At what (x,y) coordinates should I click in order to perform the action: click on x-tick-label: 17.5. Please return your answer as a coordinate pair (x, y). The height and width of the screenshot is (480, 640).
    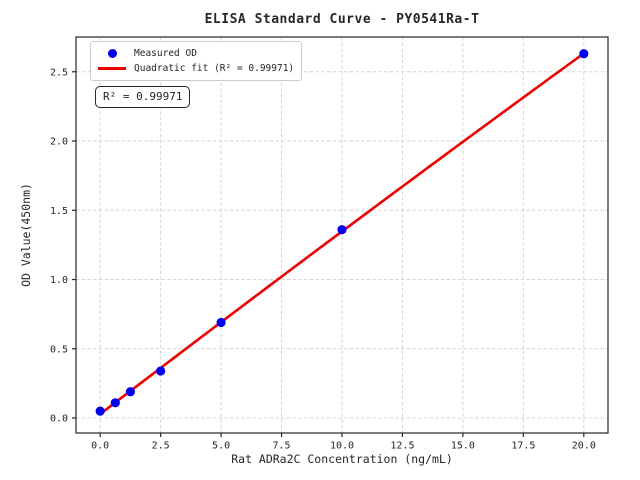
    Looking at the image, I should click on (523, 446).